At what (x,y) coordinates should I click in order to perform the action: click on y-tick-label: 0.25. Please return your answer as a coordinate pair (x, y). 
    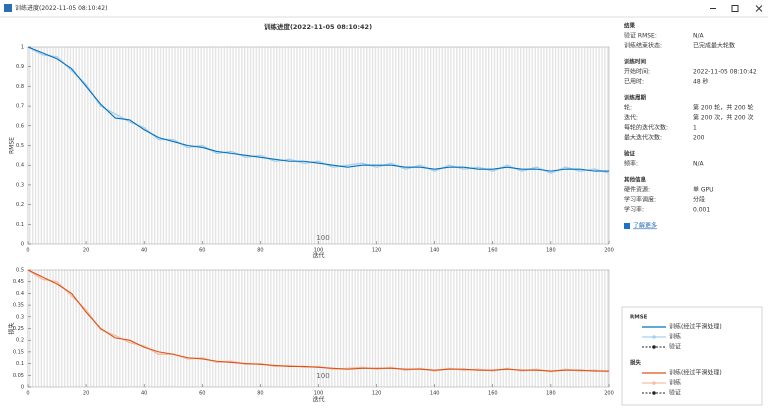
    Looking at the image, I should click on (18, 329).